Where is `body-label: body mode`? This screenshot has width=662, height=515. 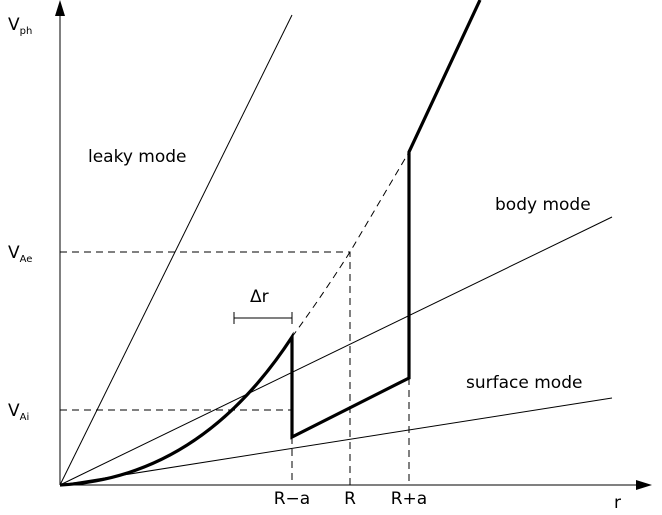
body-label: body mode is located at coordinates (543, 205).